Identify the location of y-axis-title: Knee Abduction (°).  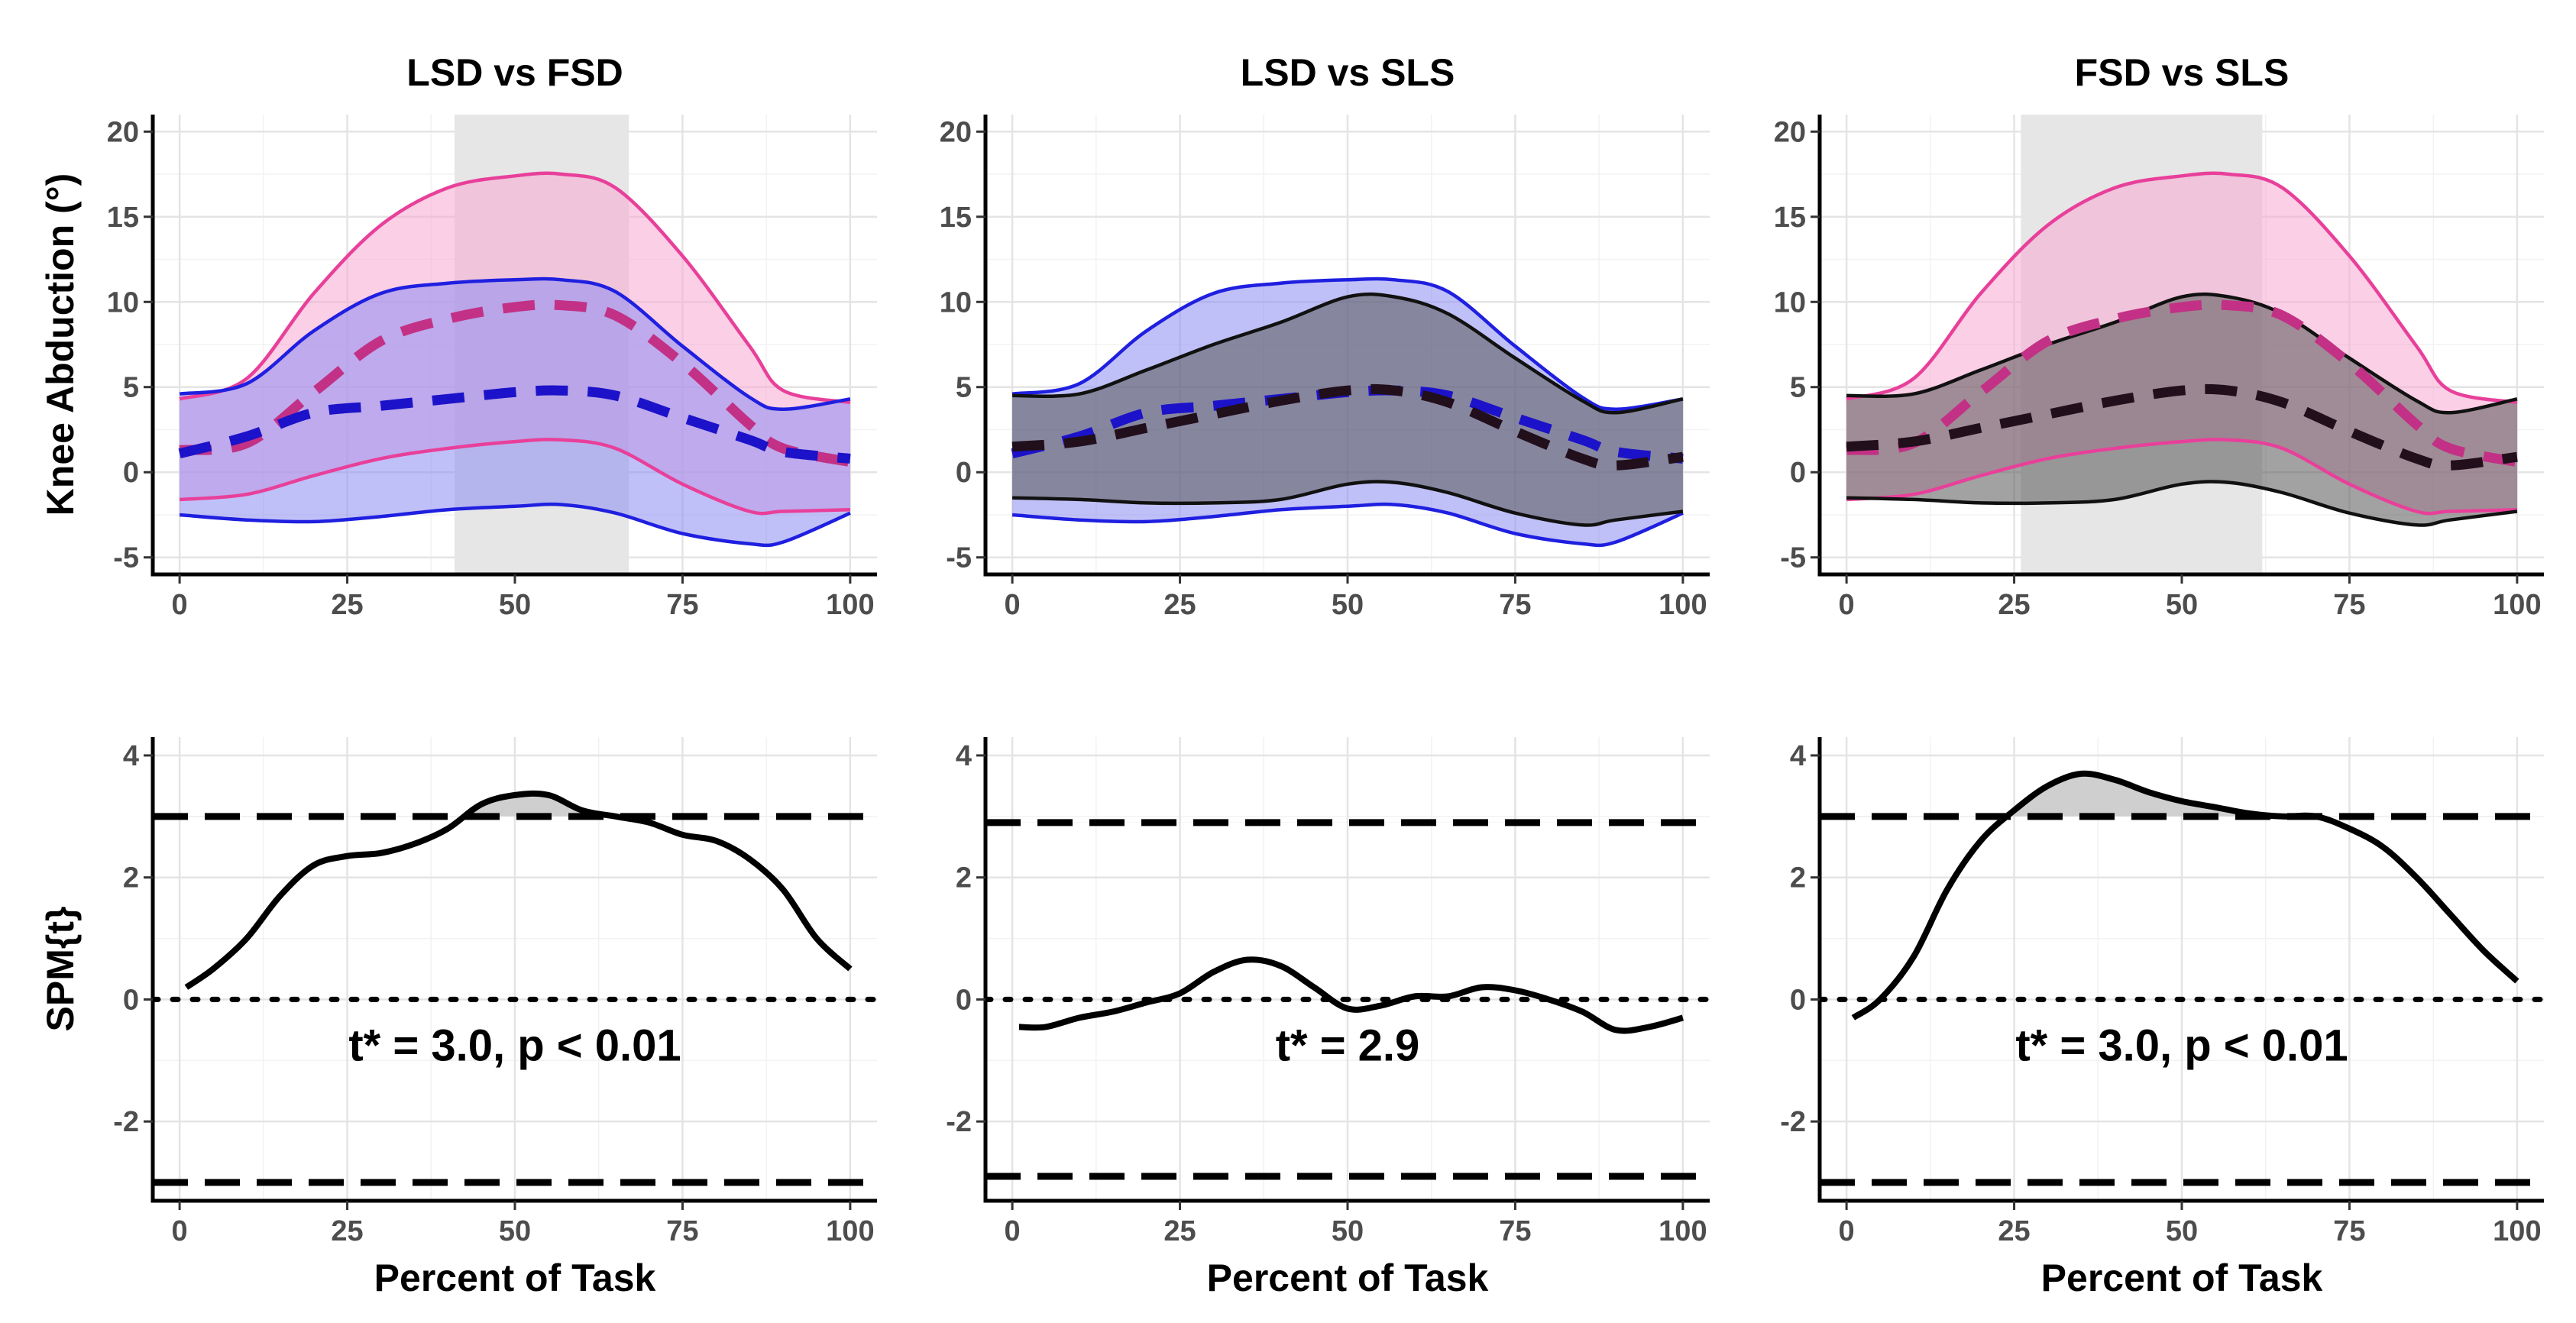
(60, 344).